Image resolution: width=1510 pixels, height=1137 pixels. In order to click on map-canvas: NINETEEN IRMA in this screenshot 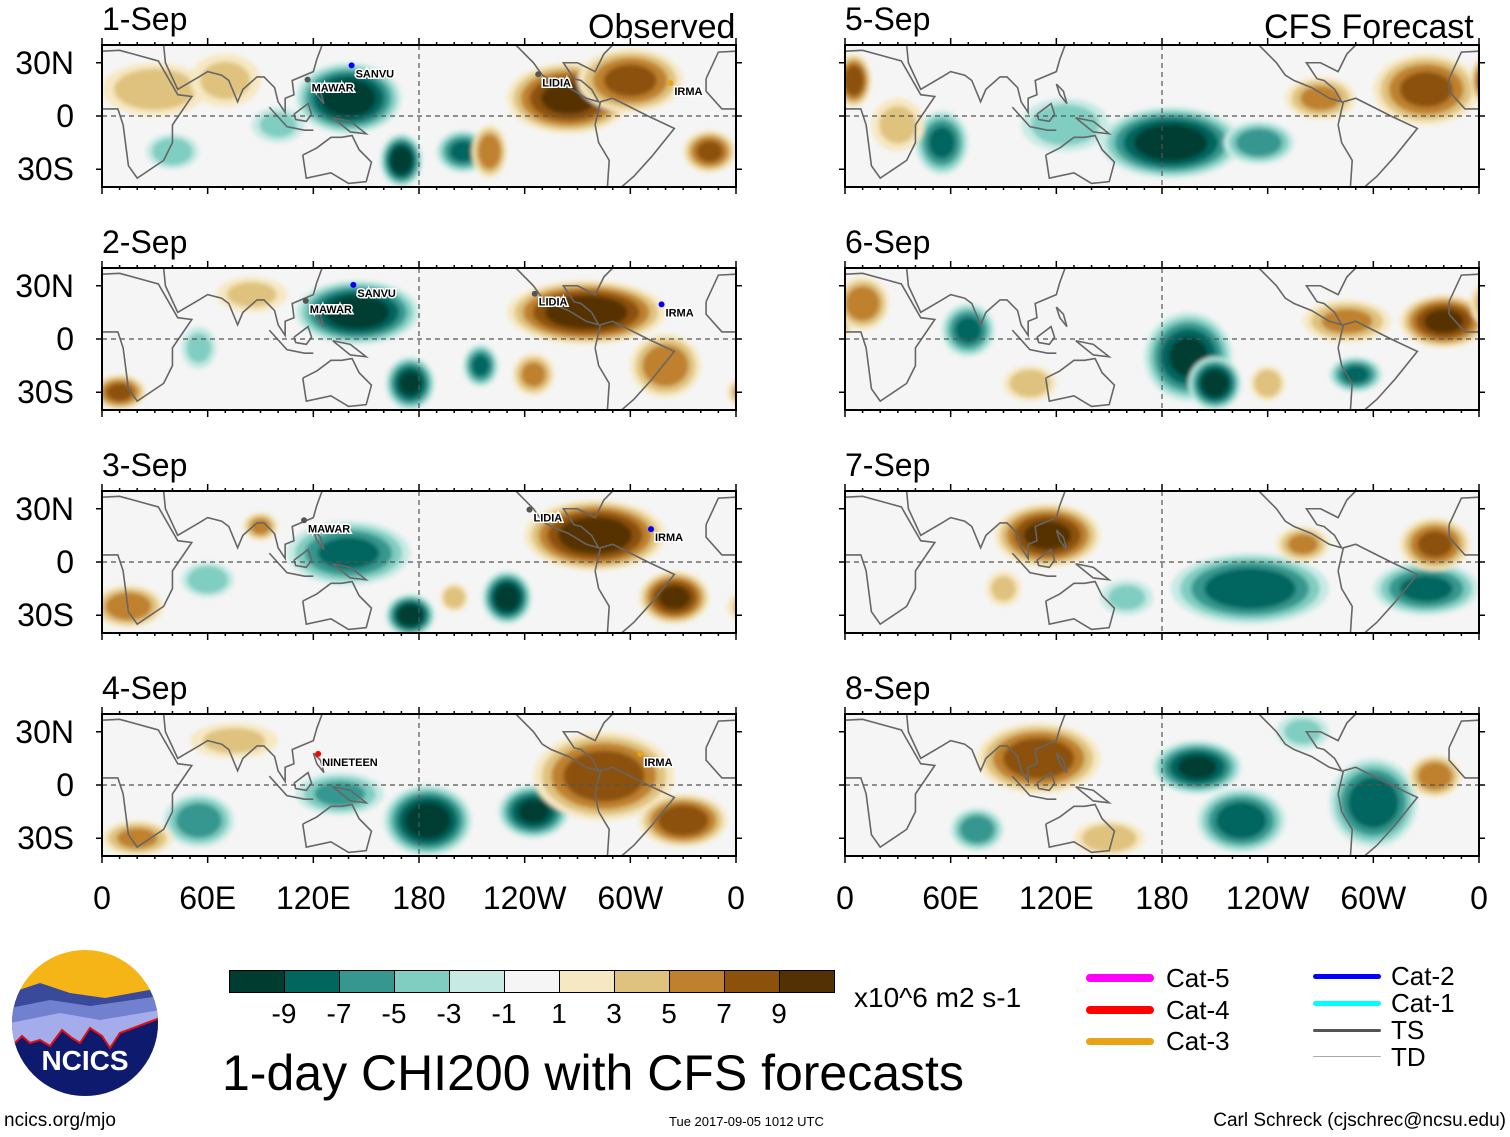, I will do `click(419, 785)`.